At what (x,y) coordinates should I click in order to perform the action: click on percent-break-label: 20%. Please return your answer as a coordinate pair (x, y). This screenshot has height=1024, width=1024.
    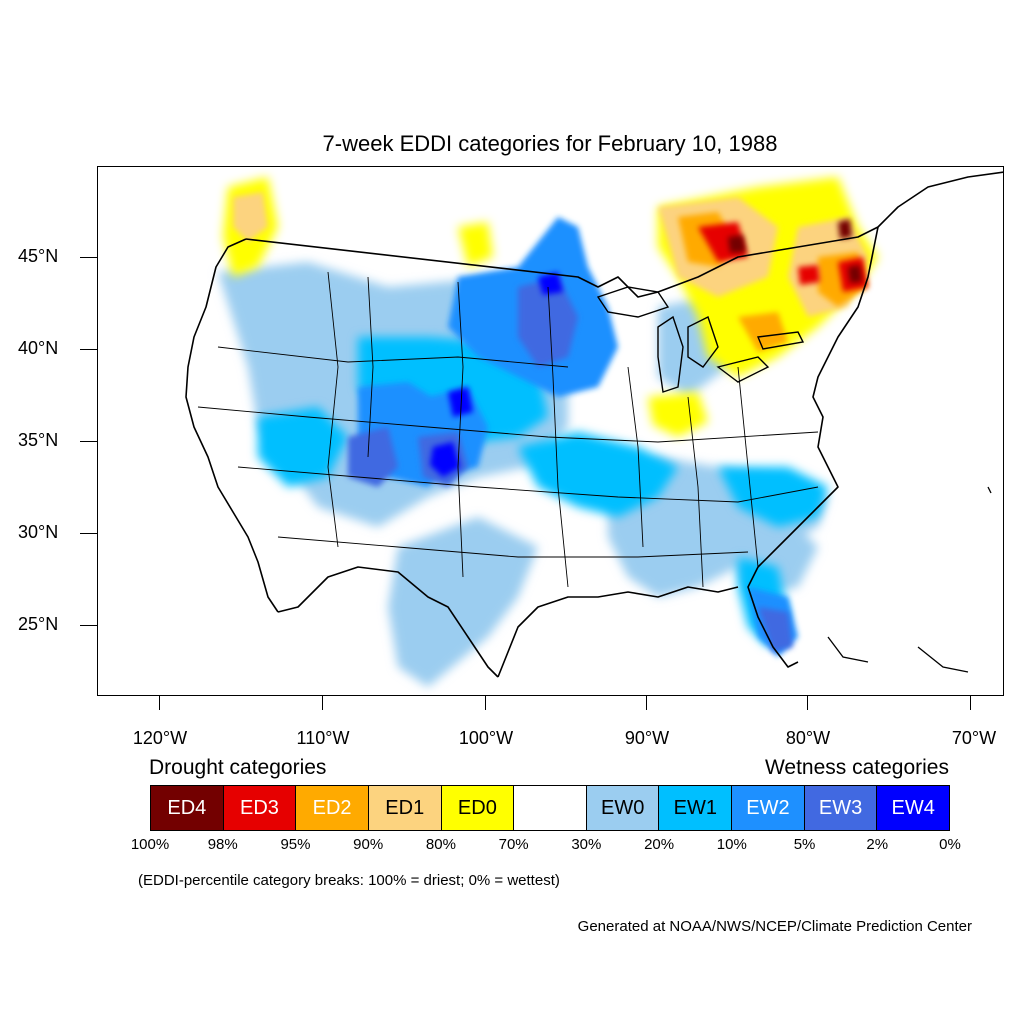
    Looking at the image, I should click on (659, 844).